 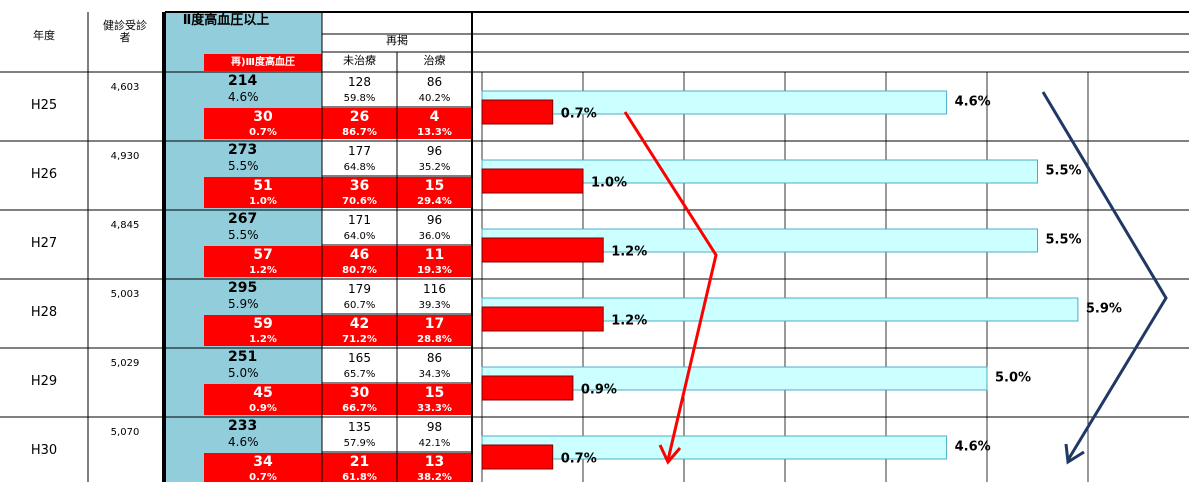 What do you see at coordinates (434, 443) in the screenshot?
I see `g2t-pct: 42.1%` at bounding box center [434, 443].